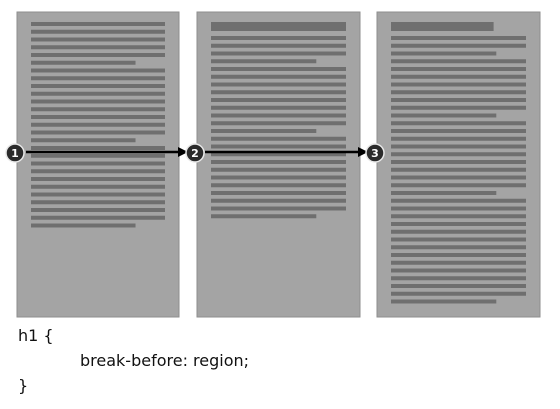 Image resolution: width=560 pixels, height=409 pixels. Describe the element at coordinates (36, 335) in the screenshot. I see `code-line-selector: h1 {` at that location.